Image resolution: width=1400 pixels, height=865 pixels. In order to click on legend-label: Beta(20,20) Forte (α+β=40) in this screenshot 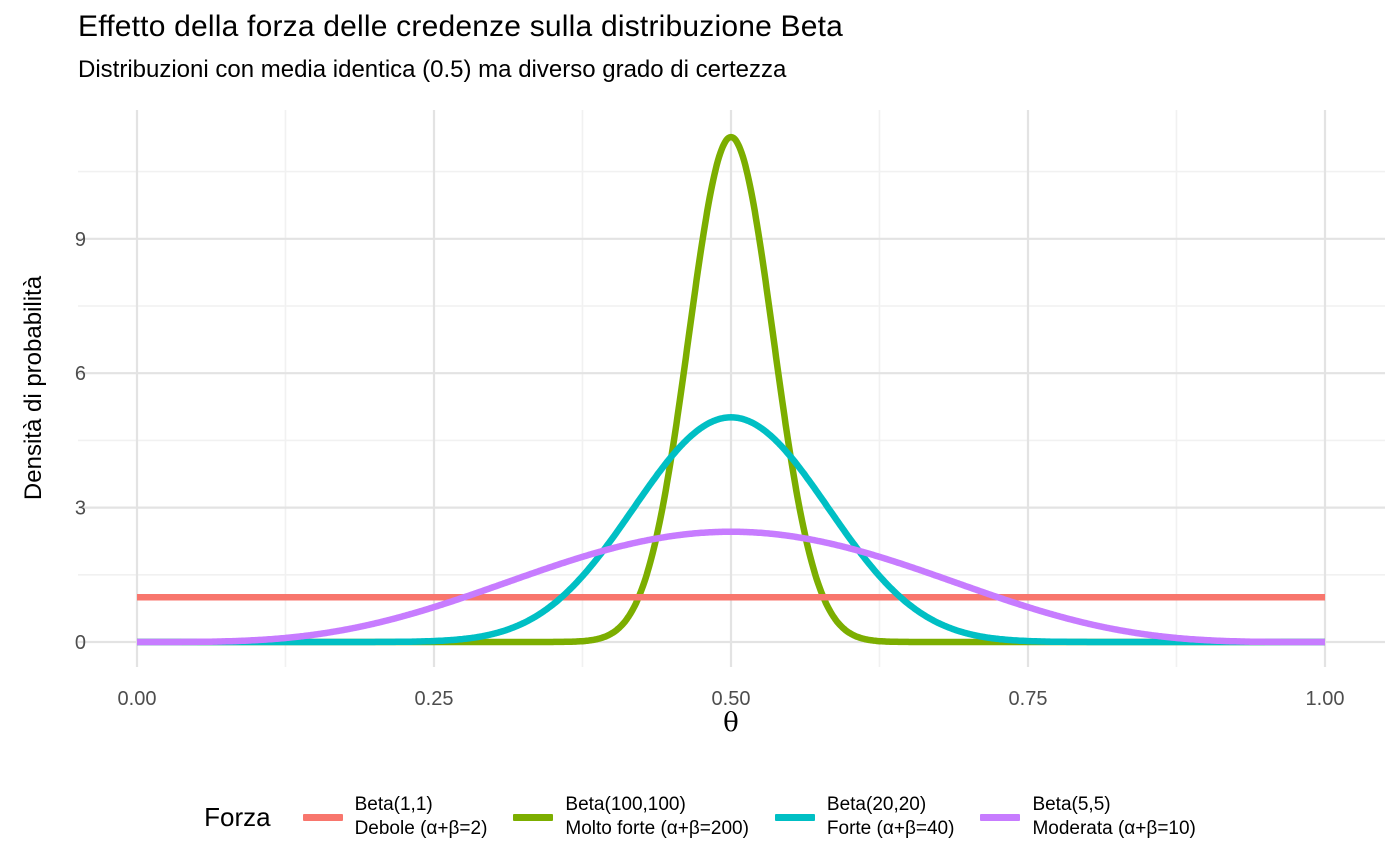, I will do `click(891, 817)`.